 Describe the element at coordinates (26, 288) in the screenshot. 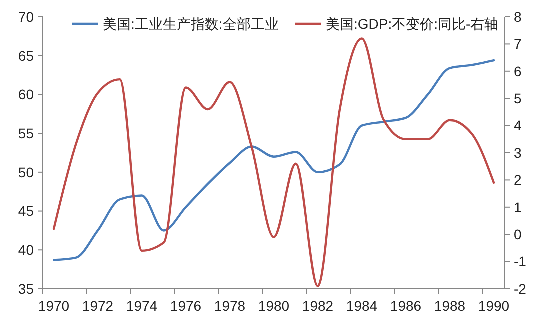

I see `y-tick-label: 35` at that location.